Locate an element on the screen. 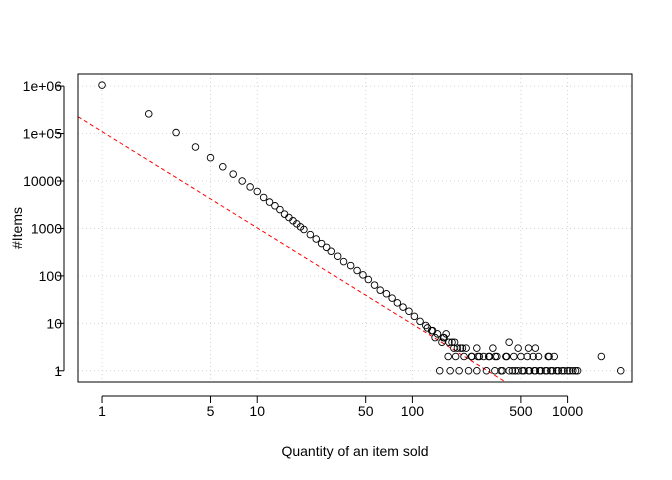 This screenshot has width=672, height=480. x-tick-label: 1 is located at coordinates (102, 411).